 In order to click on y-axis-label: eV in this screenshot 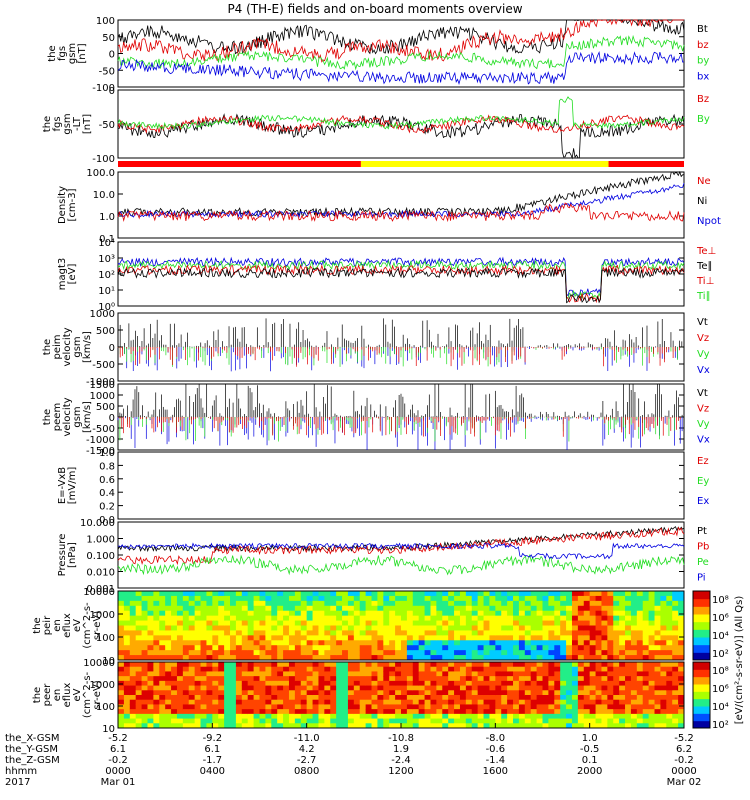, I will do `click(77, 694)`.